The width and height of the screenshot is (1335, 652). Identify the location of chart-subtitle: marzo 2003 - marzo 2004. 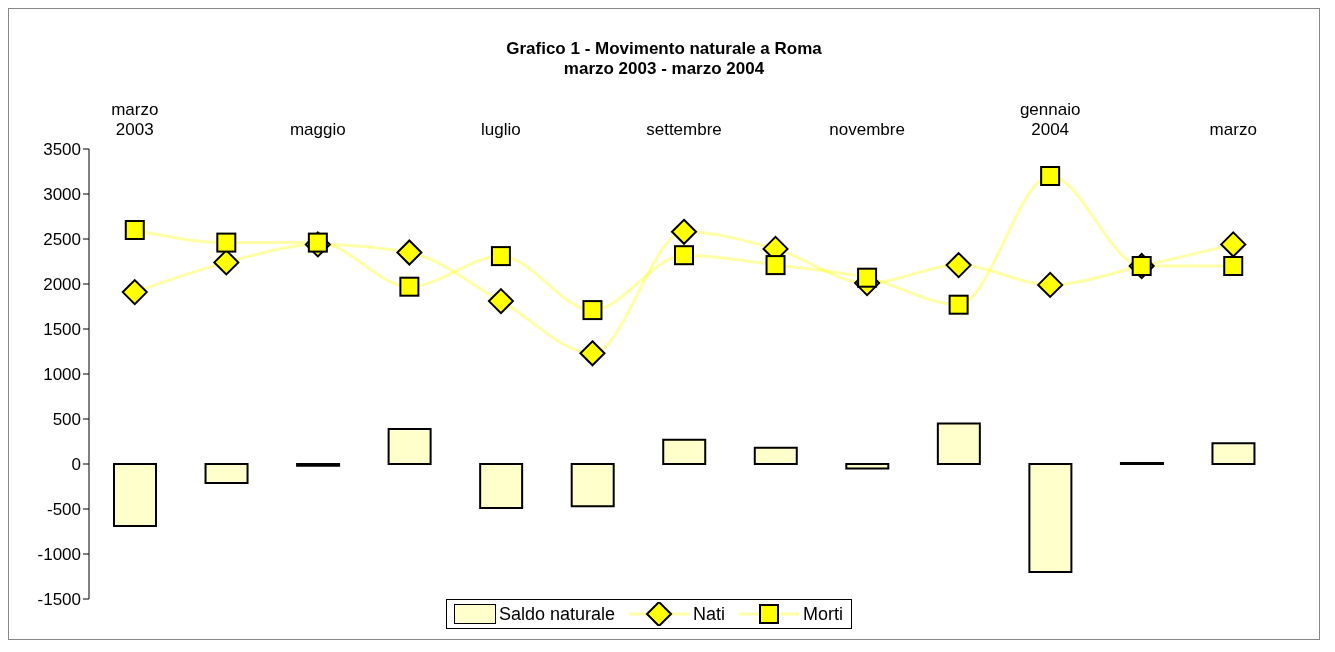
(664, 69).